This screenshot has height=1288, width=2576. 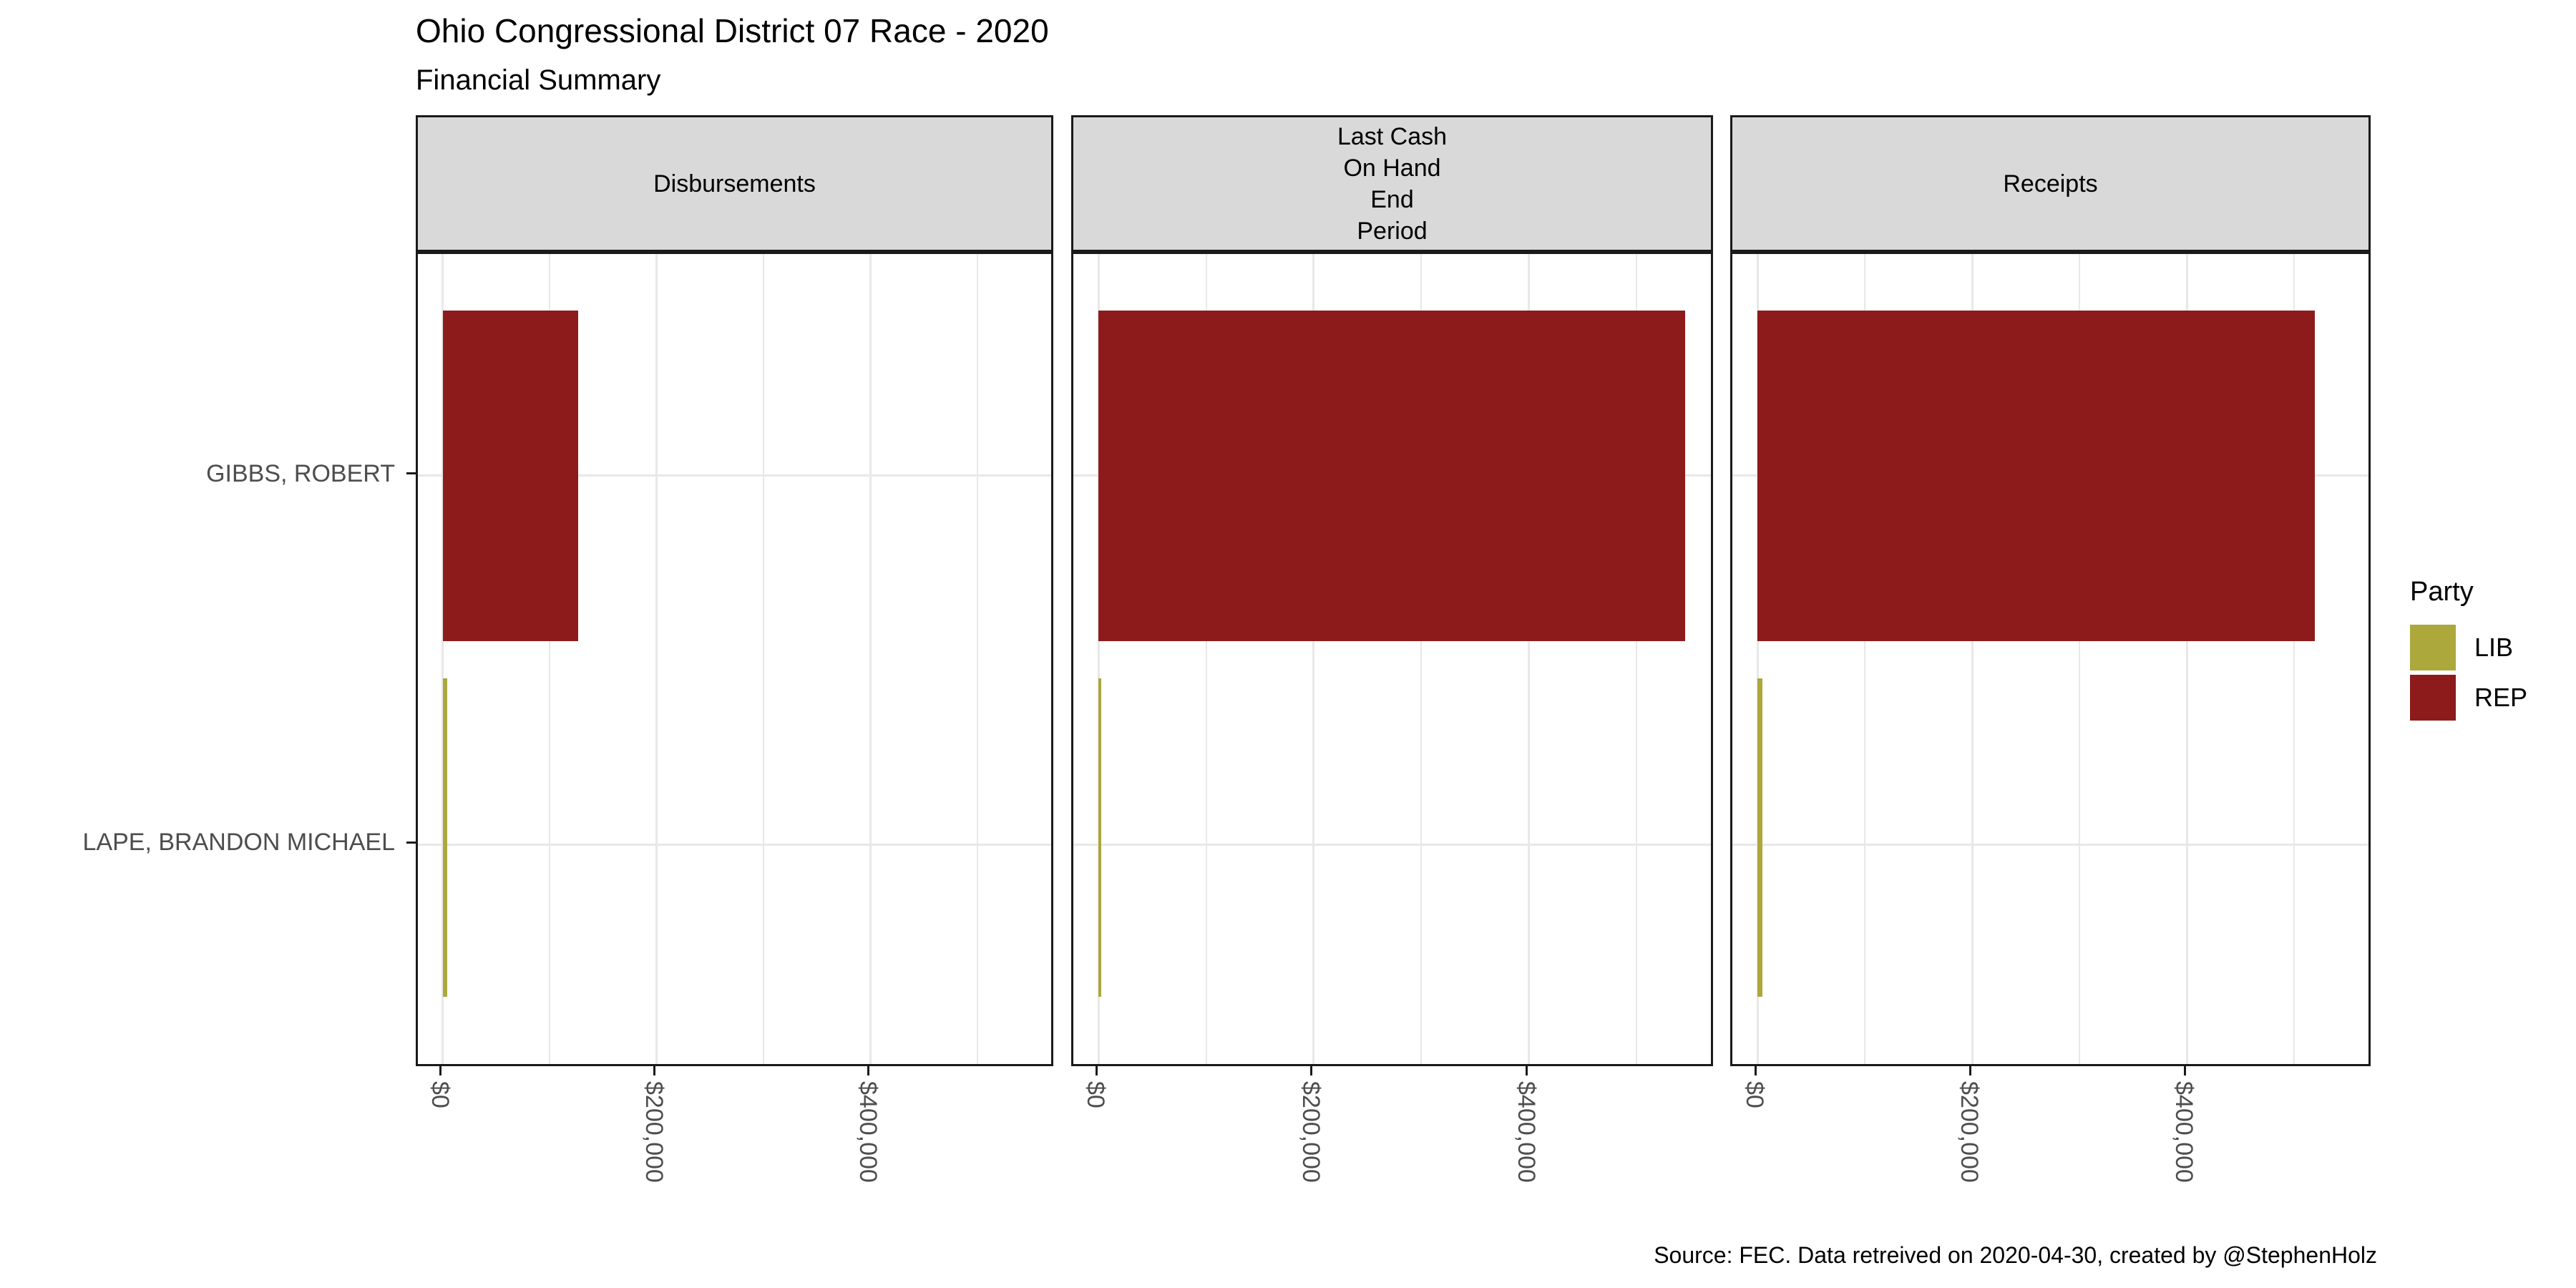 I want to click on legend-item-rep: REP, so click(x=2468, y=698).